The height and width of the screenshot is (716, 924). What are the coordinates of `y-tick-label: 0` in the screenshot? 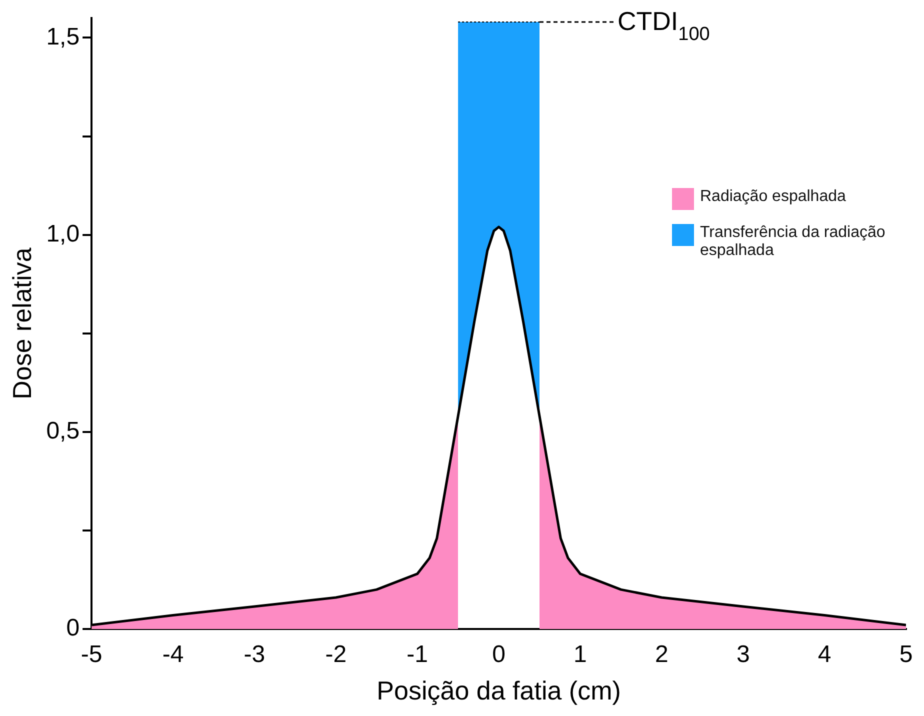 It's located at (73, 628).